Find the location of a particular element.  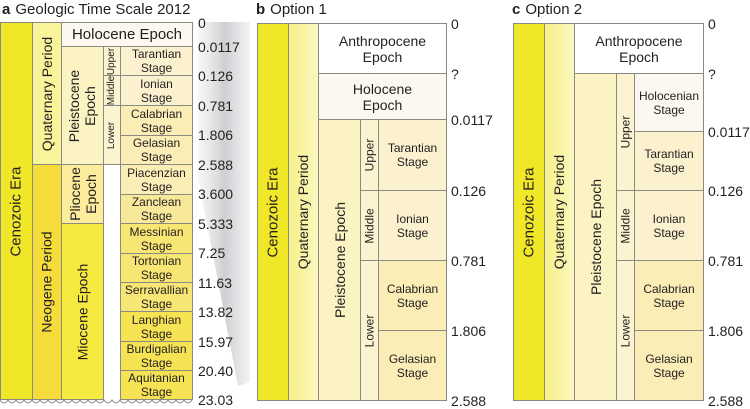

stage-piacenzian: Piacenzian Stage is located at coordinates (156, 179).